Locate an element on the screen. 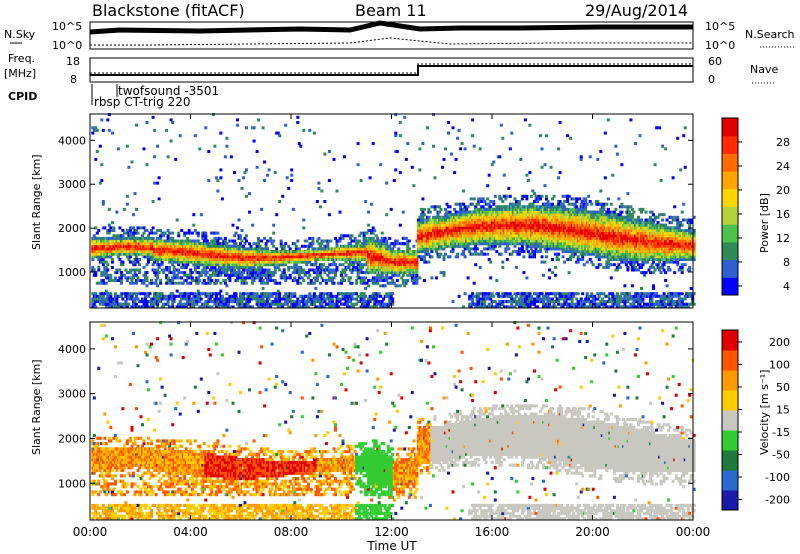  nave-label: Nave is located at coordinates (764, 69).